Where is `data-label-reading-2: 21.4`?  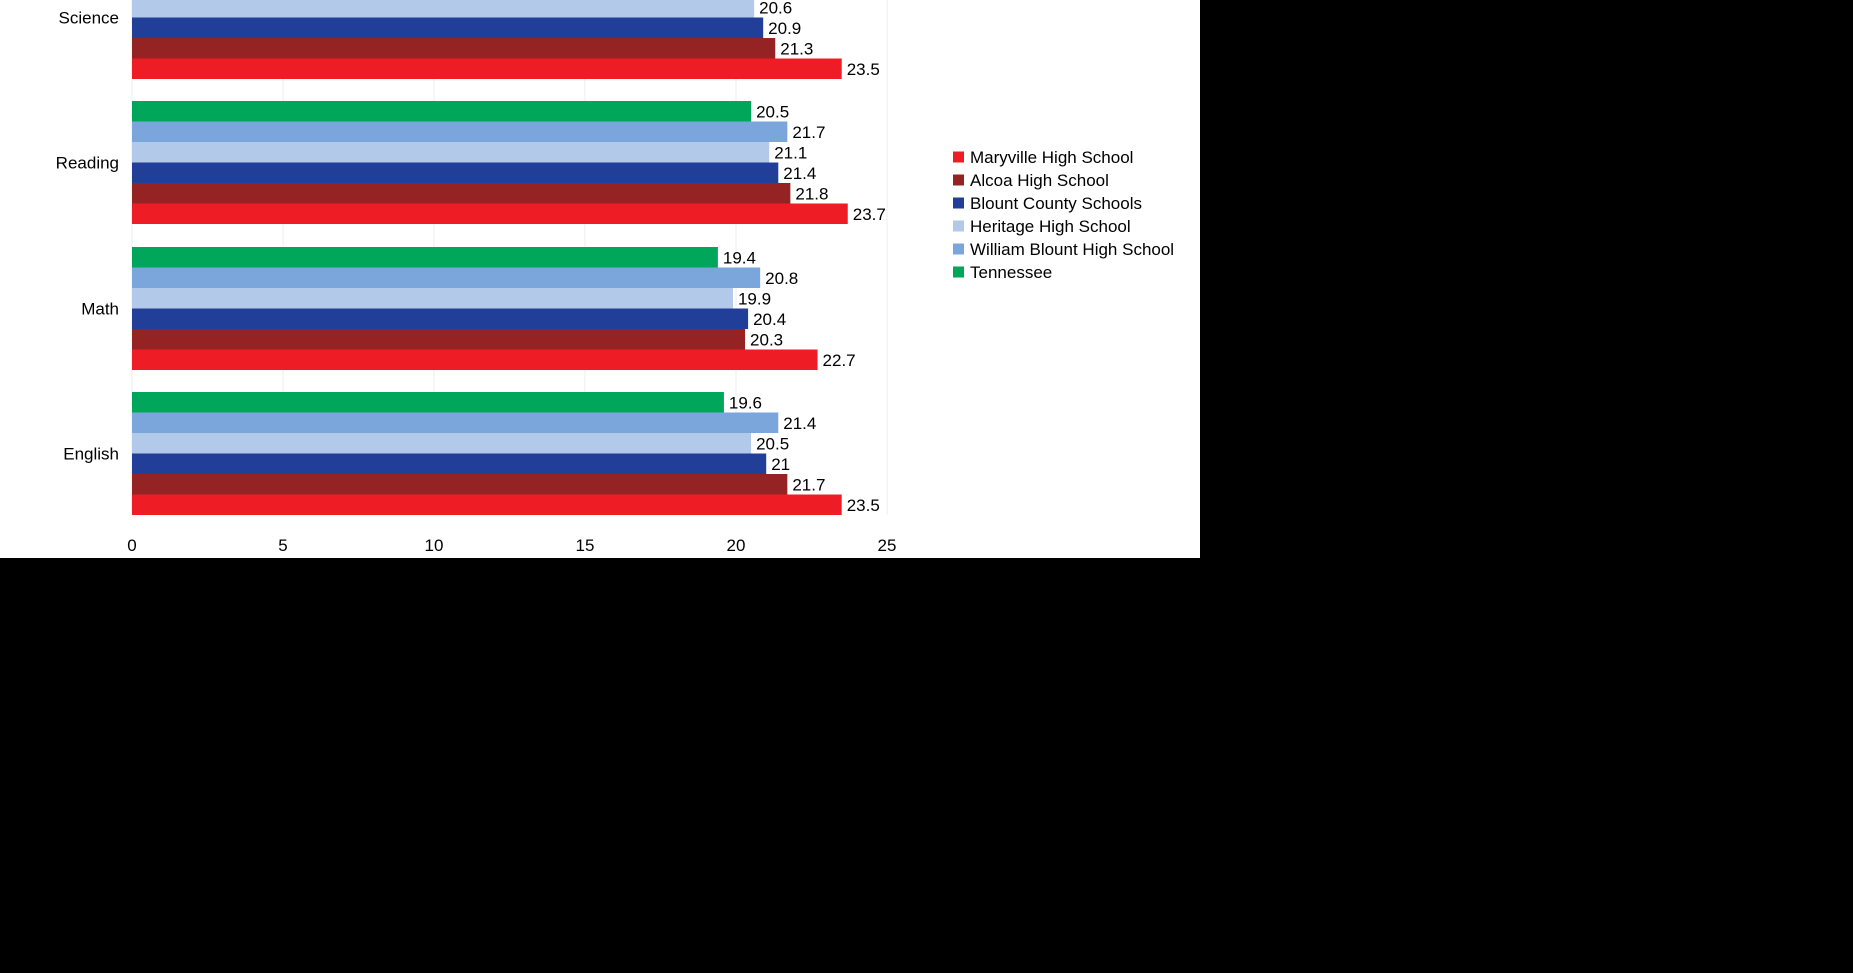
data-label-reading-2: 21.4 is located at coordinates (799, 173).